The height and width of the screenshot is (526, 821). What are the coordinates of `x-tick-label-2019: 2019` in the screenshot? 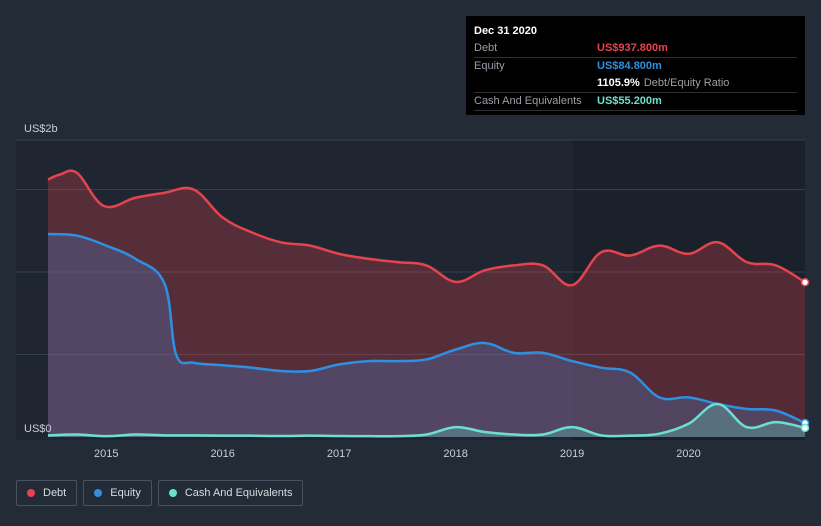 It's located at (572, 454).